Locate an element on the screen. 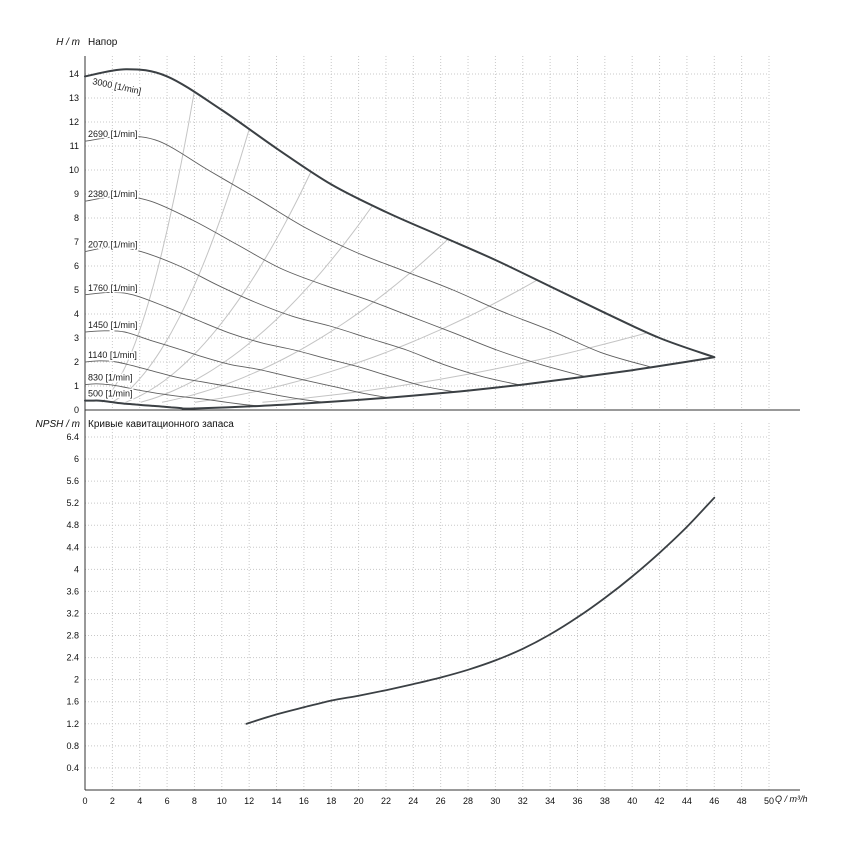 Image resolution: width=850 pixels, height=850 pixels. svg-text: 48 is located at coordinates (742, 801).